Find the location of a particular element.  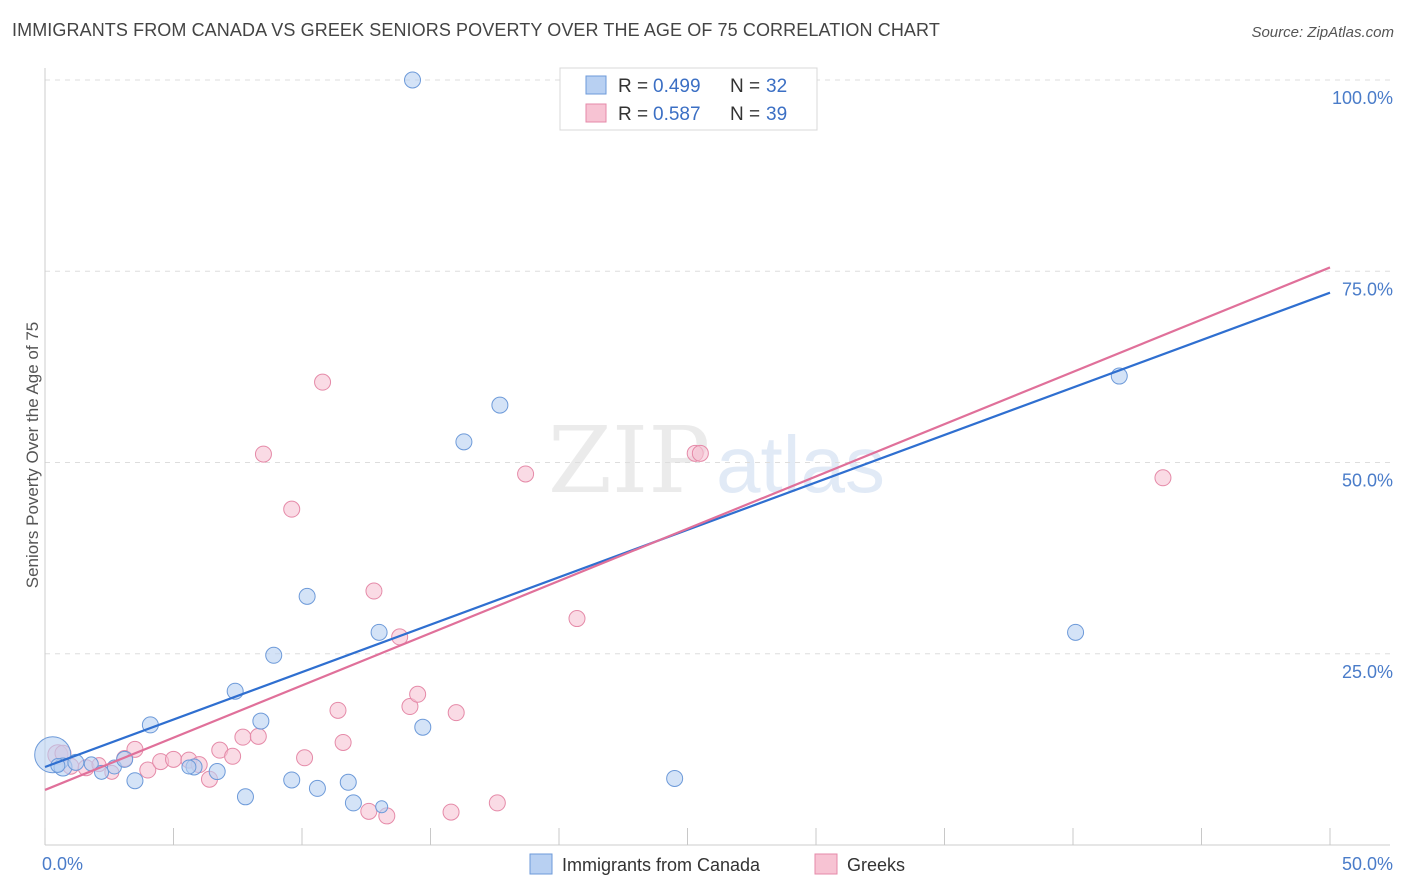

watermark-atlas: atlas is located at coordinates (800, 464).